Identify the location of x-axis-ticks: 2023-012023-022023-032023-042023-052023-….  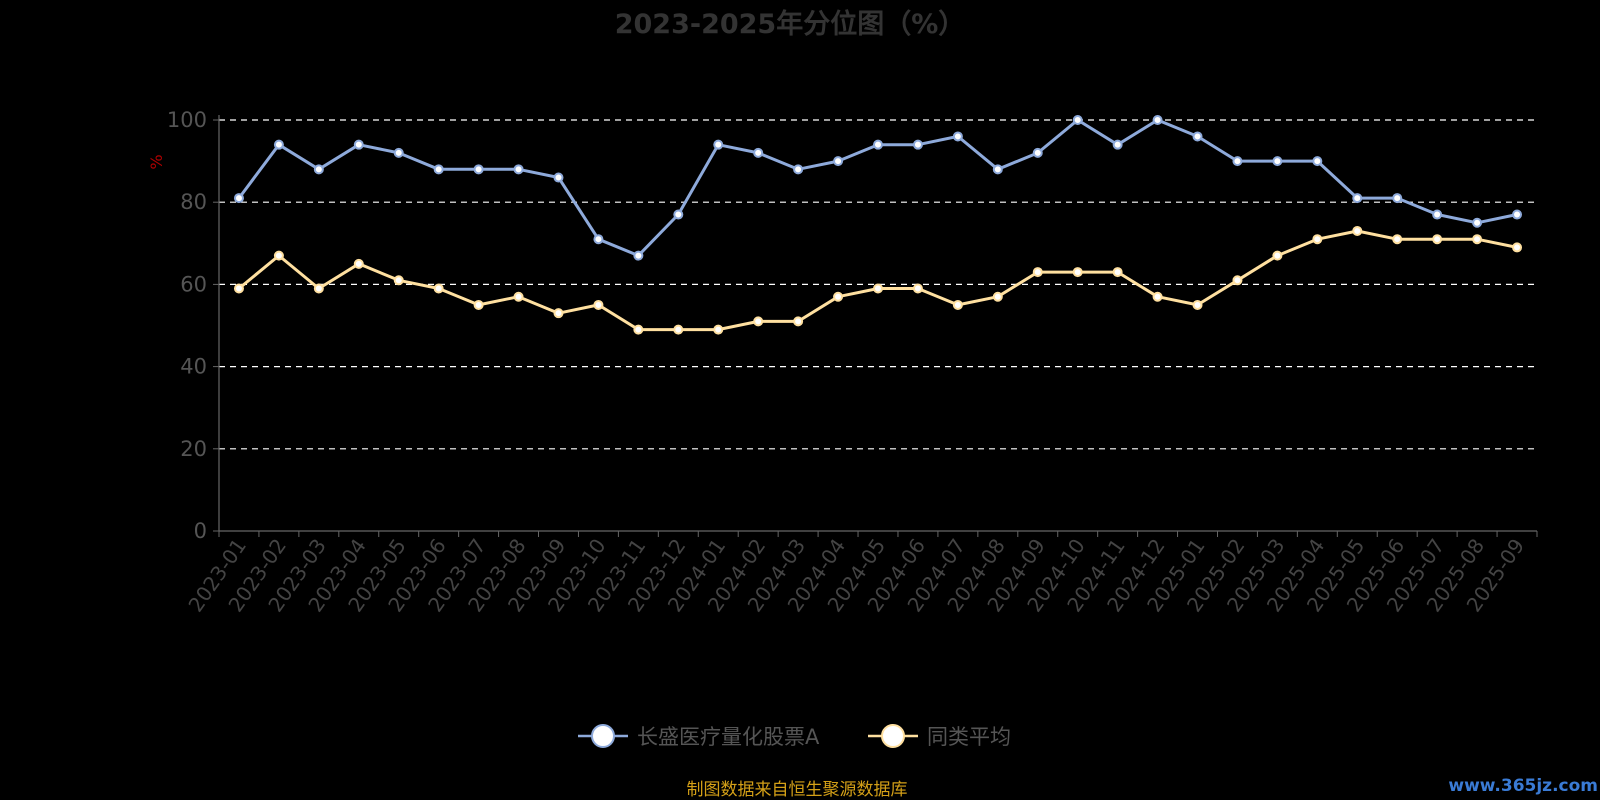
(860, 573).